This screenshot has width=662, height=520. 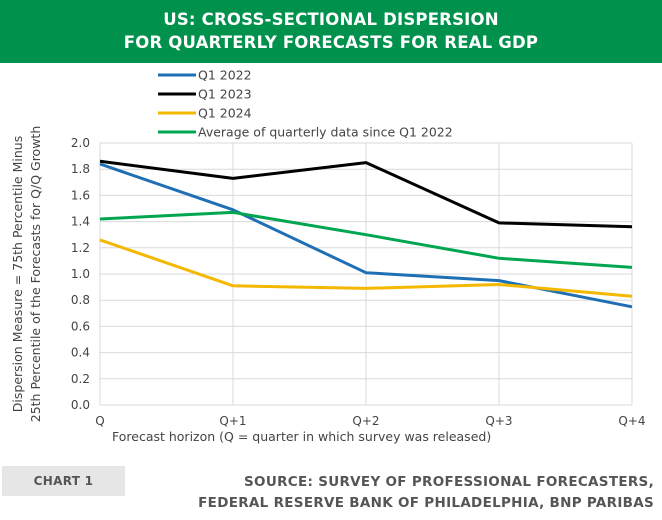 I want to click on x-tick-label: Q, so click(x=99, y=421).